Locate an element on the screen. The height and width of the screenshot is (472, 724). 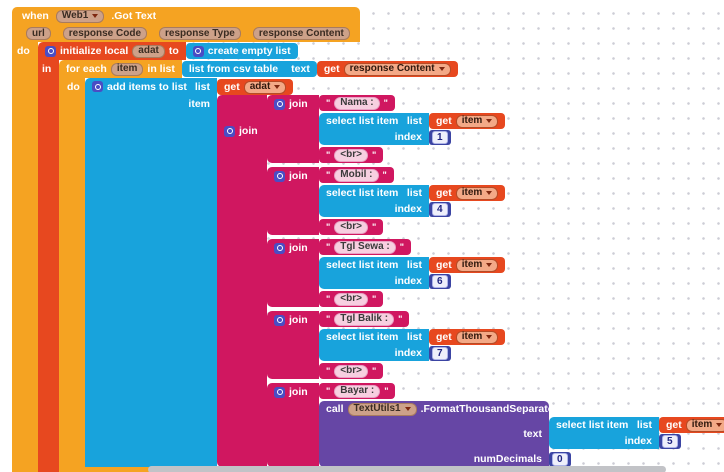
event-name-label: .Got Text is located at coordinates (134, 16).